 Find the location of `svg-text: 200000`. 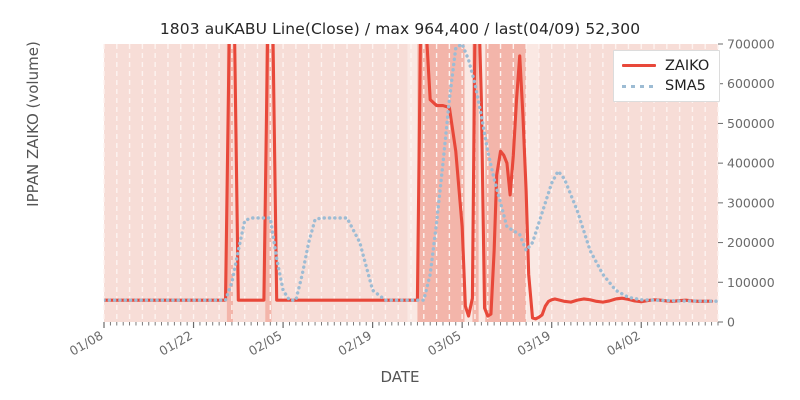

svg-text: 200000 is located at coordinates (751, 242).